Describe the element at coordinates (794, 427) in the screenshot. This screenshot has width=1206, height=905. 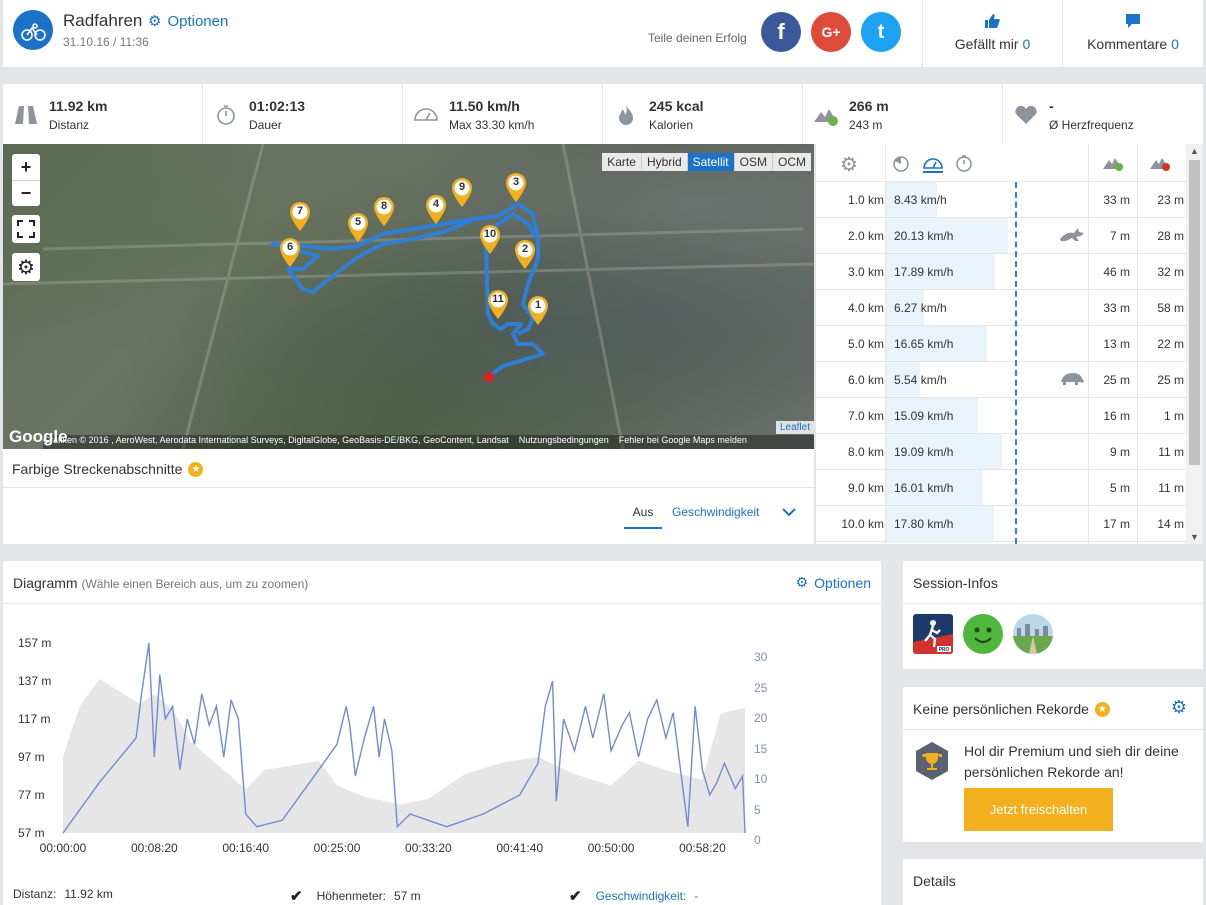
I see `leaflet-link: Leaflet` at that location.